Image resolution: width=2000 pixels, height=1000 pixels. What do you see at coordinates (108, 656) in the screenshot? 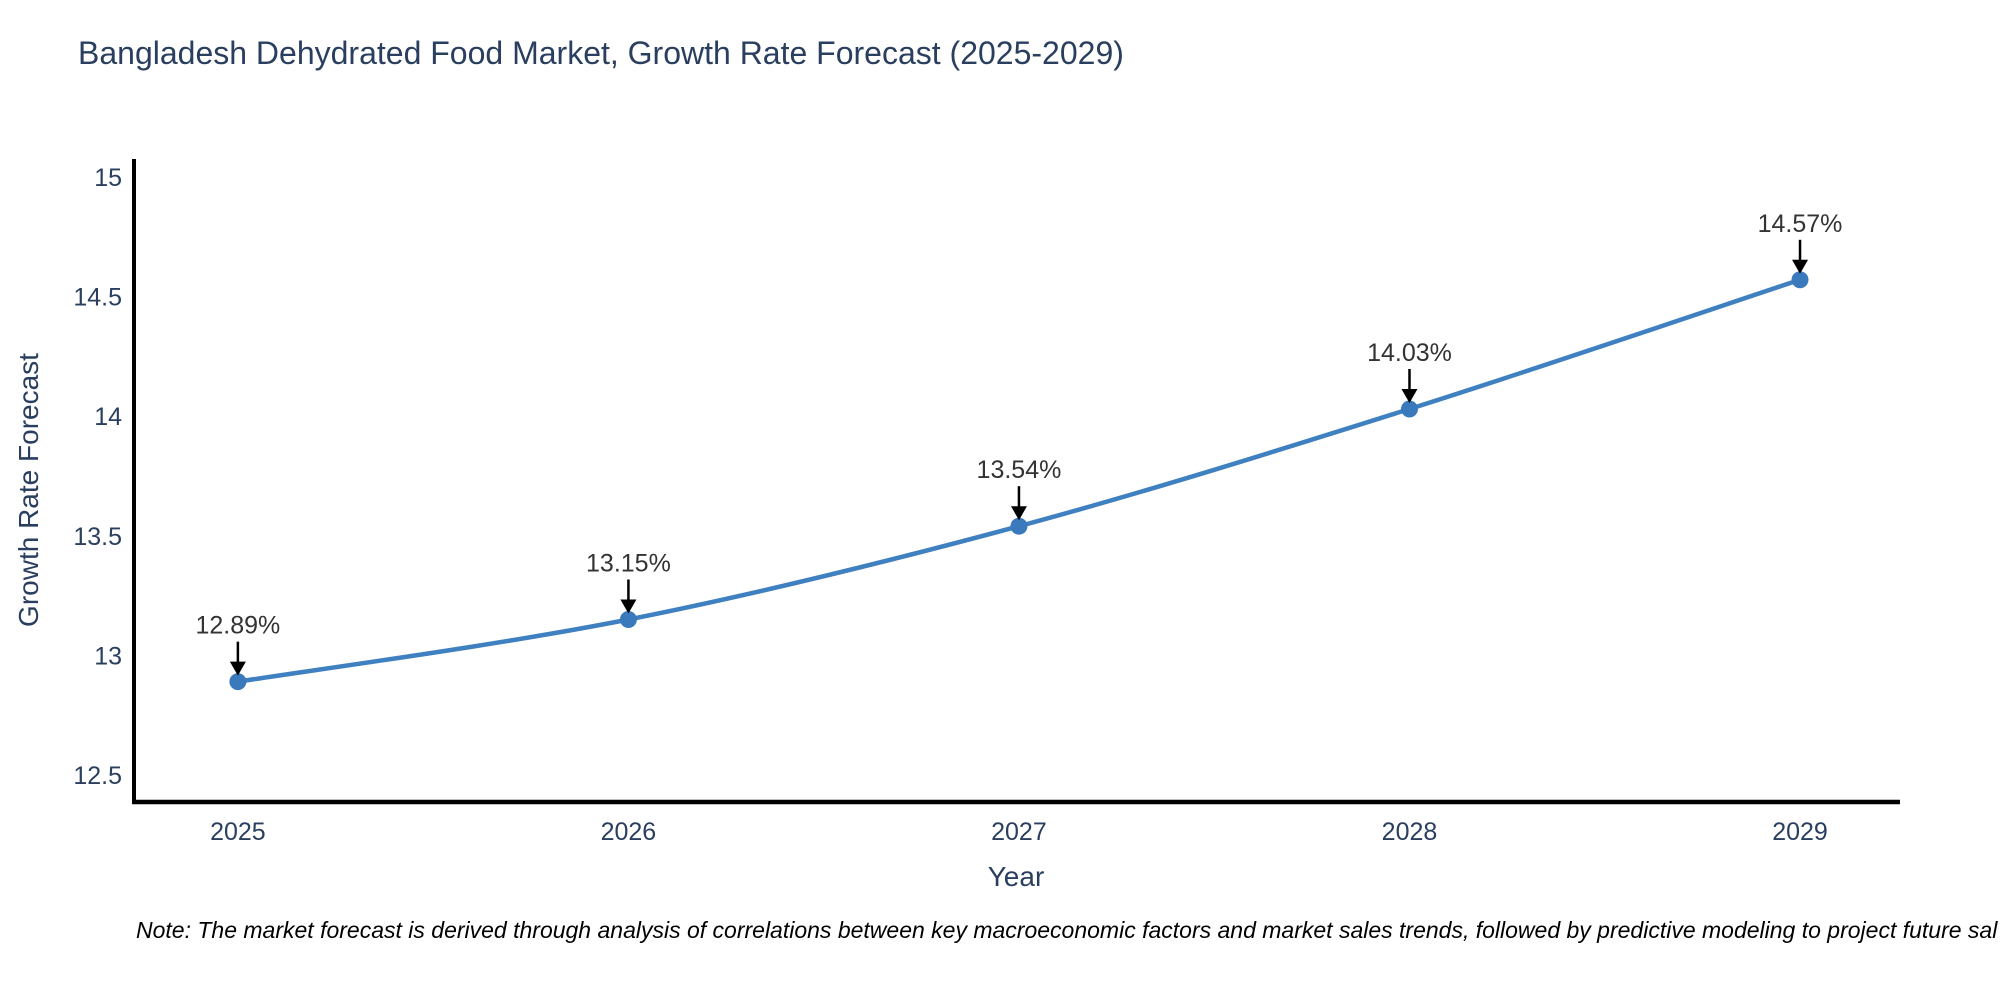
I see `y-tick-label: 13` at bounding box center [108, 656].